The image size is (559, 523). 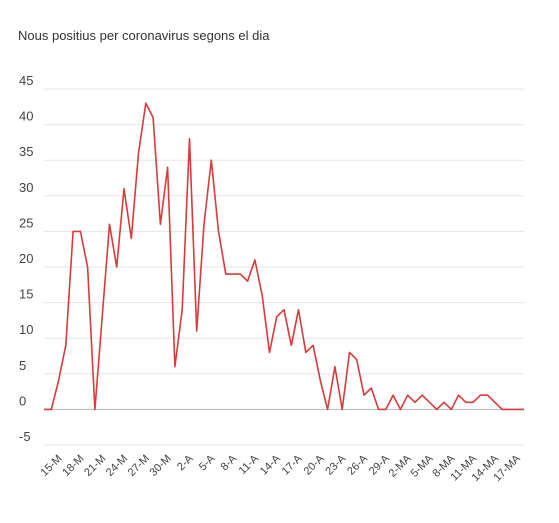 I want to click on x-tick-label: 20-A, so click(x=314, y=464).